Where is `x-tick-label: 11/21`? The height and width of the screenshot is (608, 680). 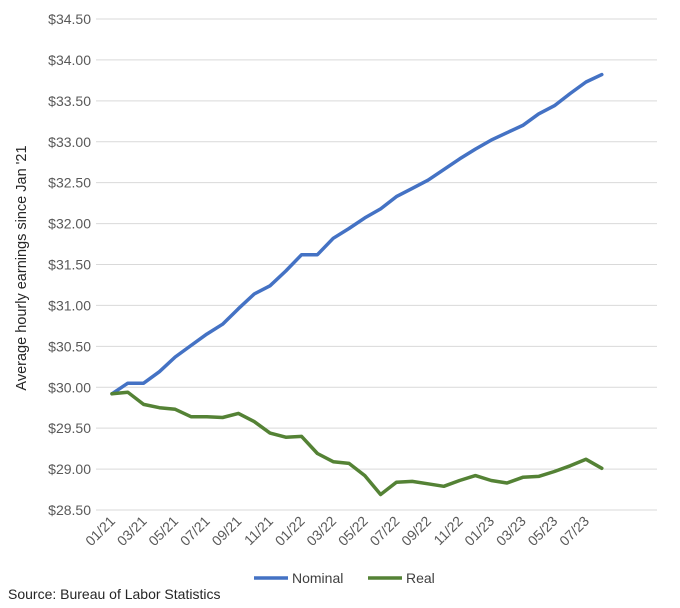
x-tick-label: 11/21 is located at coordinates (259, 531).